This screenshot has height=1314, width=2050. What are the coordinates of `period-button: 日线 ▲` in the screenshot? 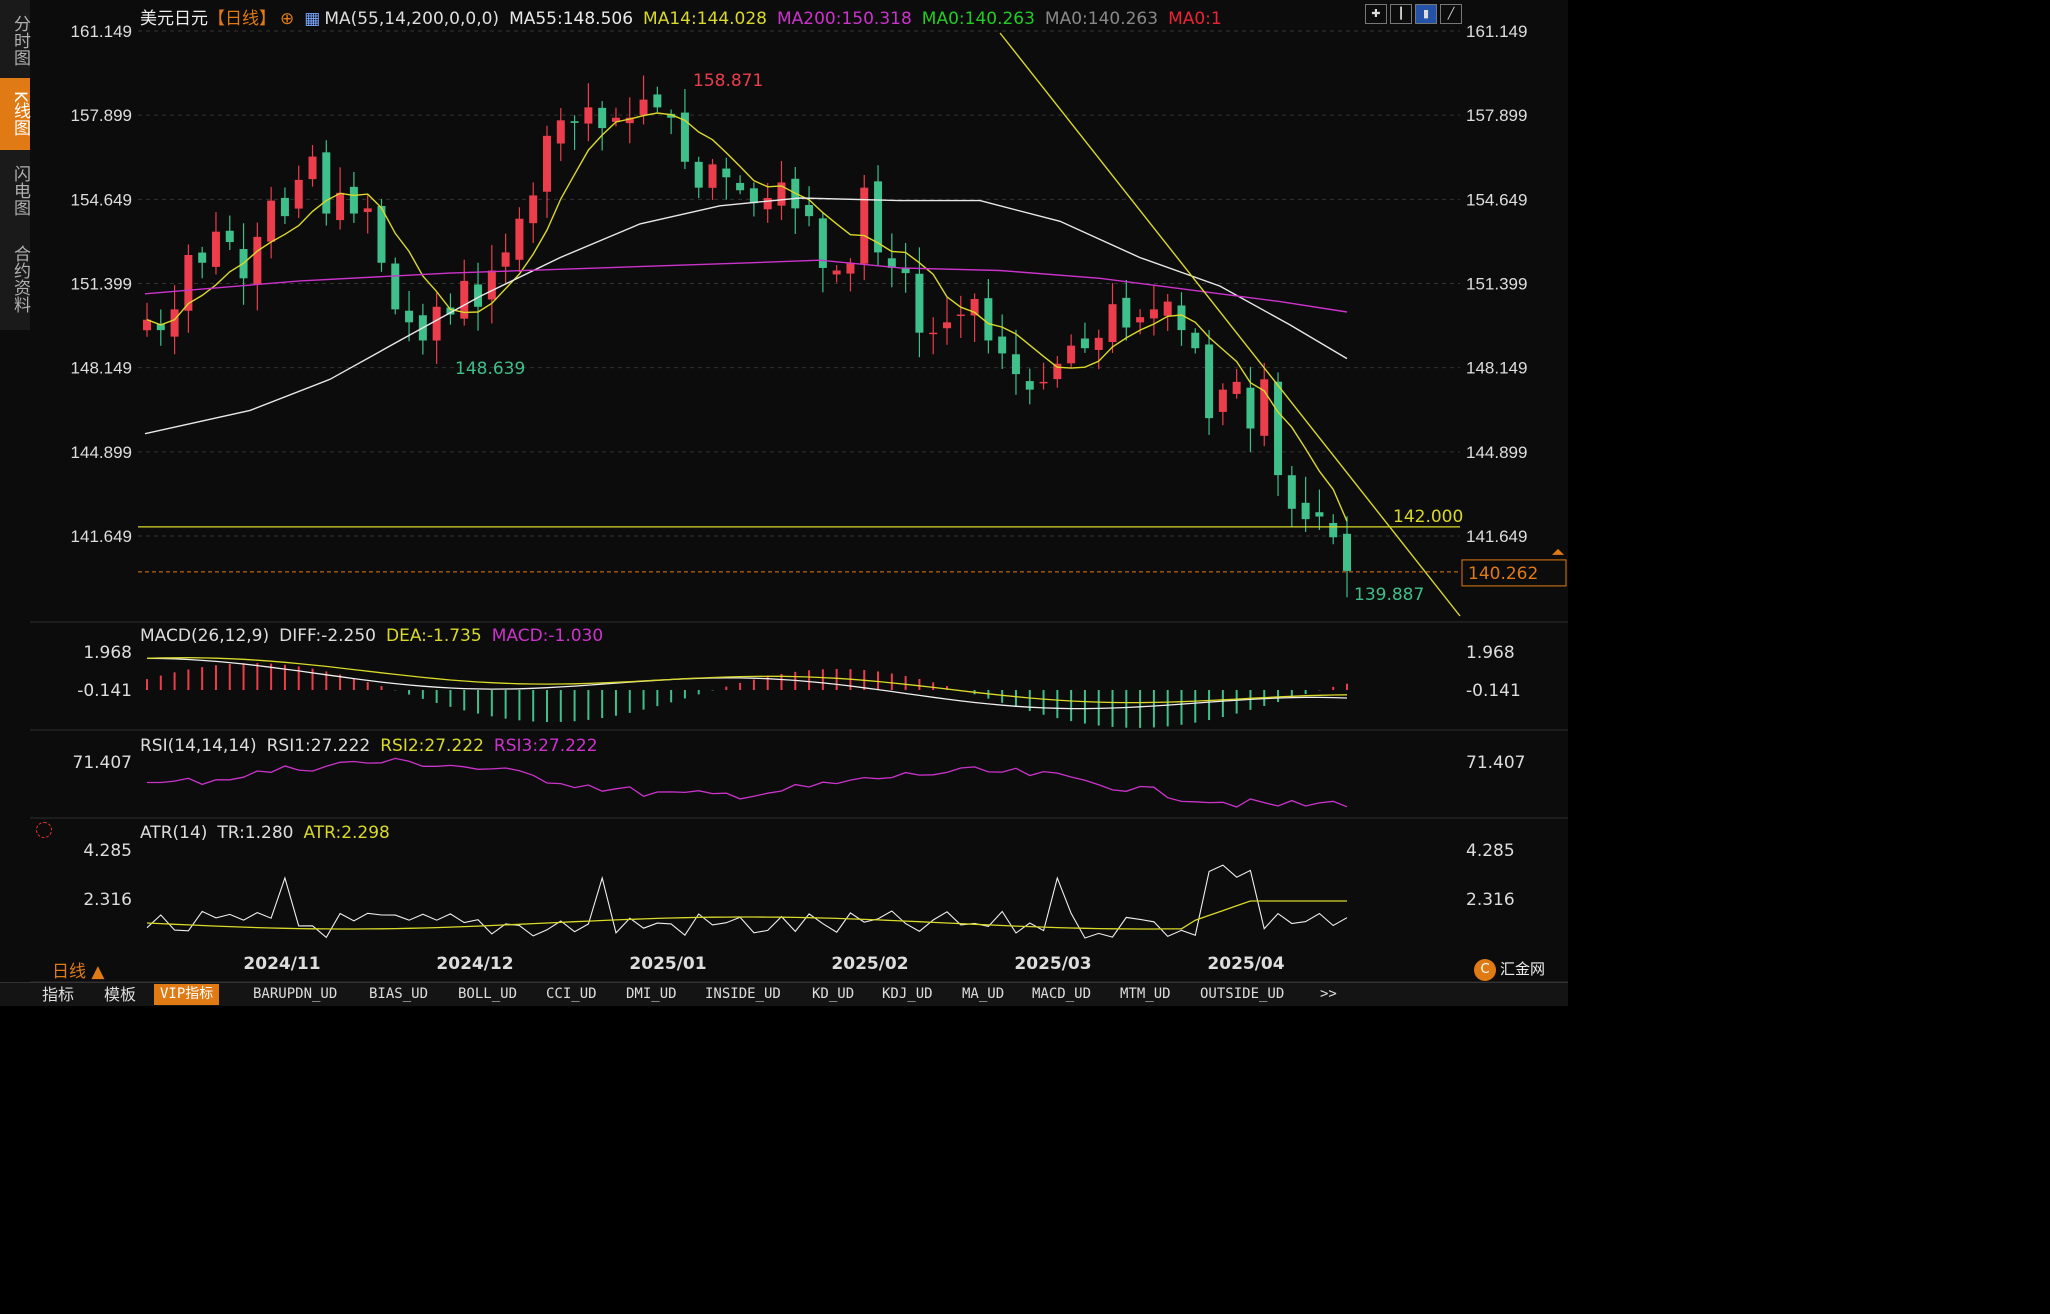 It's located at (78, 972).